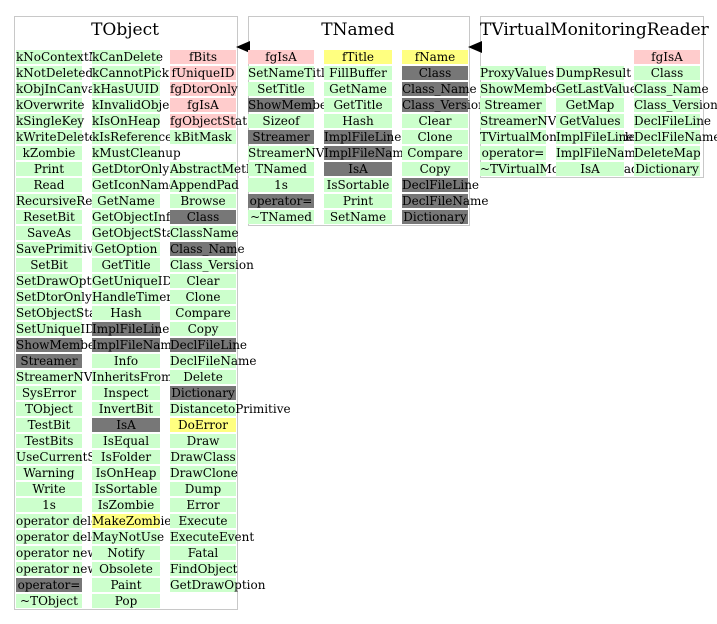  Describe the element at coordinates (203, 489) in the screenshot. I see `member-cell: Dump` at that location.